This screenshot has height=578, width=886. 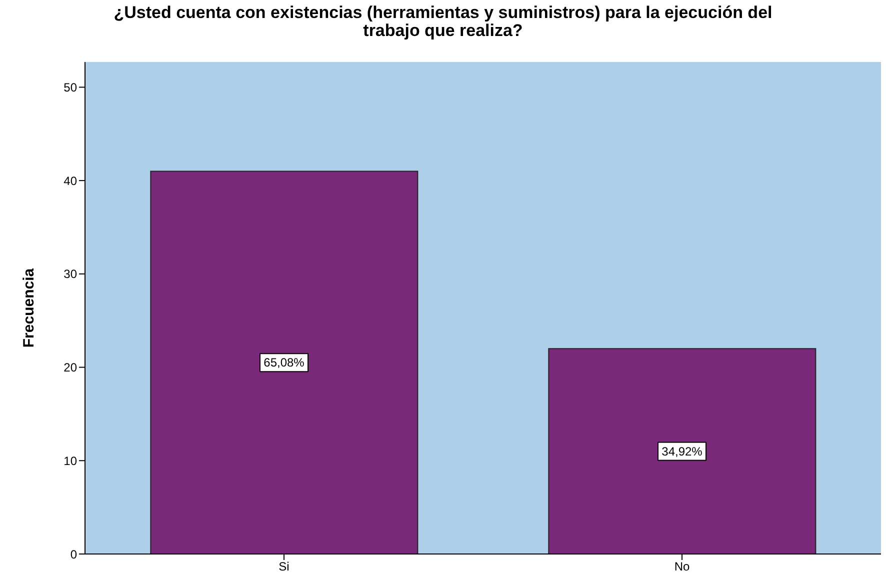 What do you see at coordinates (71, 367) in the screenshot?
I see `y-tick-label: 20` at bounding box center [71, 367].